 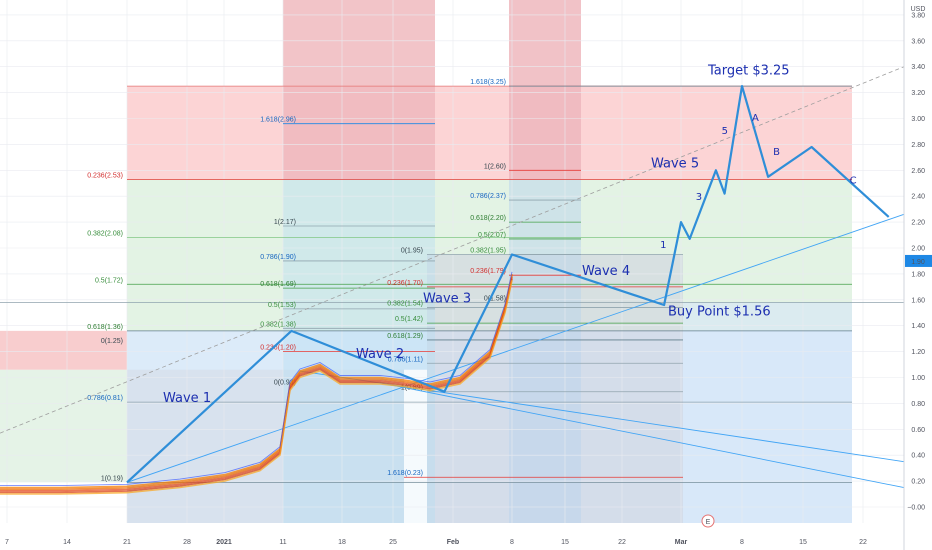 What do you see at coordinates (918, 67) in the screenshot?
I see `y-tick-label: 3.40` at bounding box center [918, 67].